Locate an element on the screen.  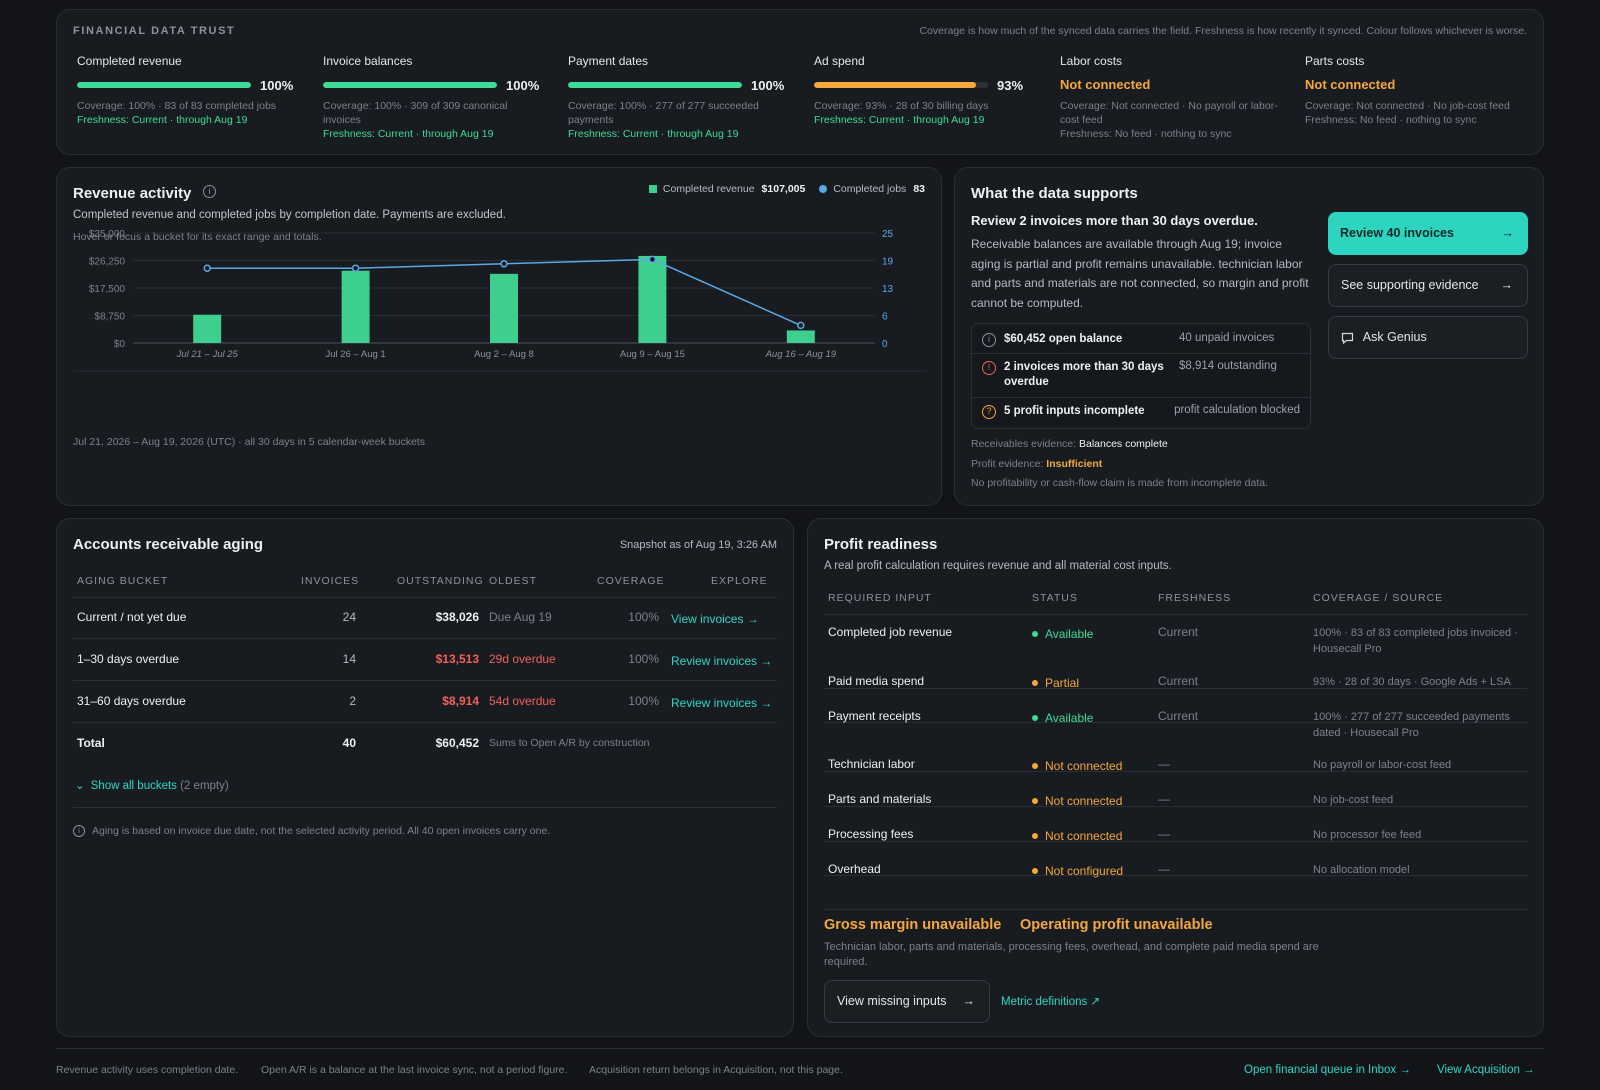
view-missing-inputs-label: View missing inputs is located at coordinates (892, 1001).